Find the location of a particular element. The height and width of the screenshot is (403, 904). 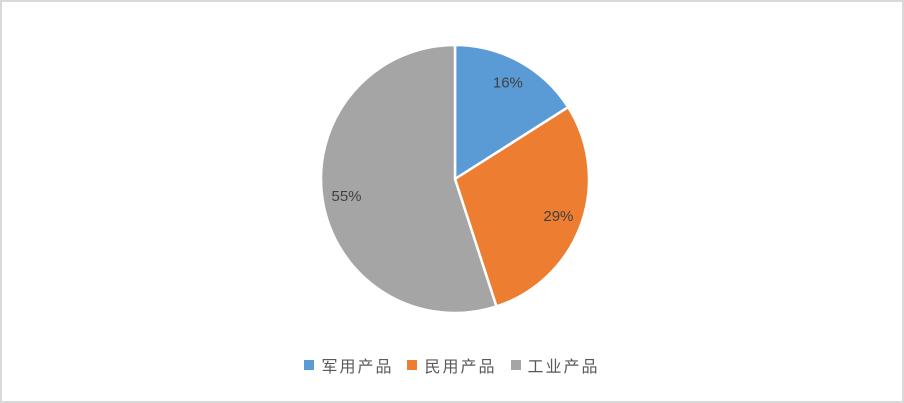

chart-legend: 军用产品 民用产品 工业产品 is located at coordinates (452, 365).